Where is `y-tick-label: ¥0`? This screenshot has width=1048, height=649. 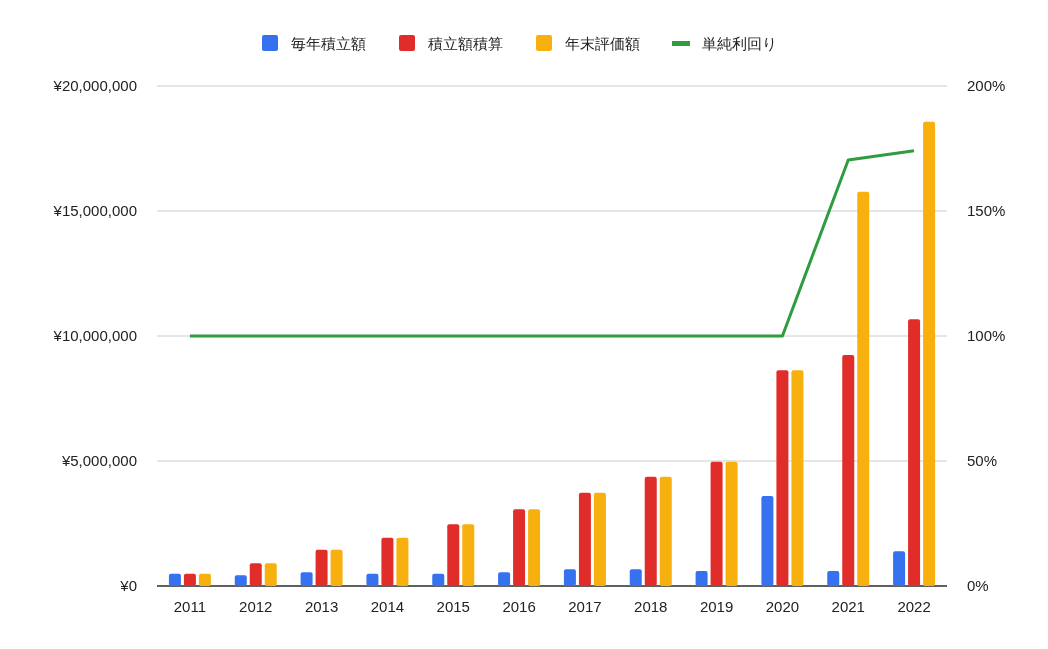
y-tick-label: ¥0 is located at coordinates (128, 585).